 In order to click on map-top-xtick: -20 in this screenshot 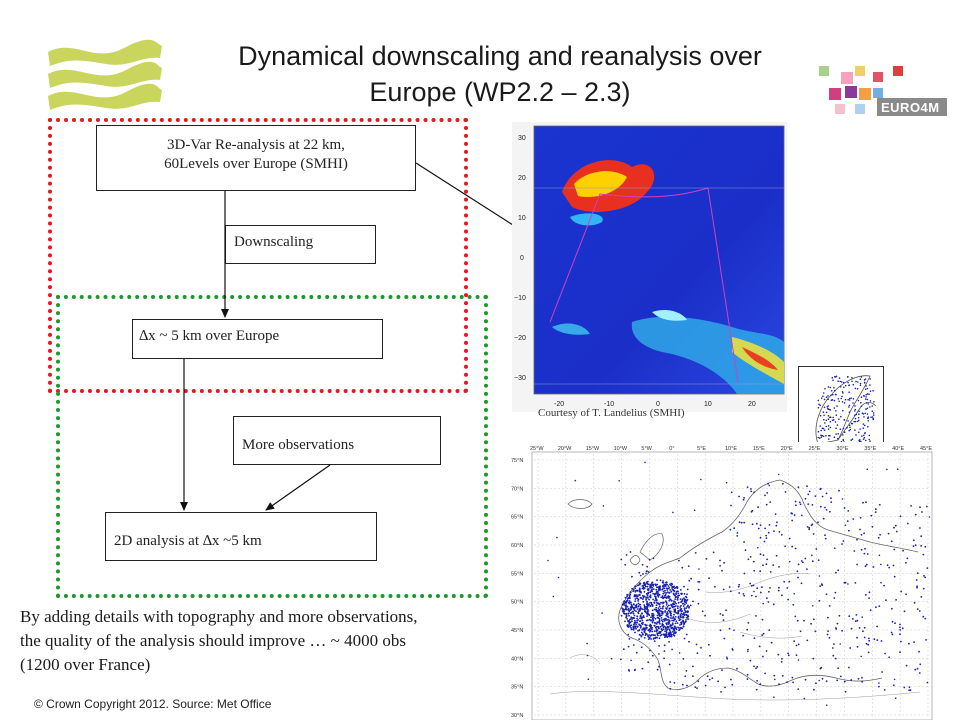, I will do `click(559, 404)`.